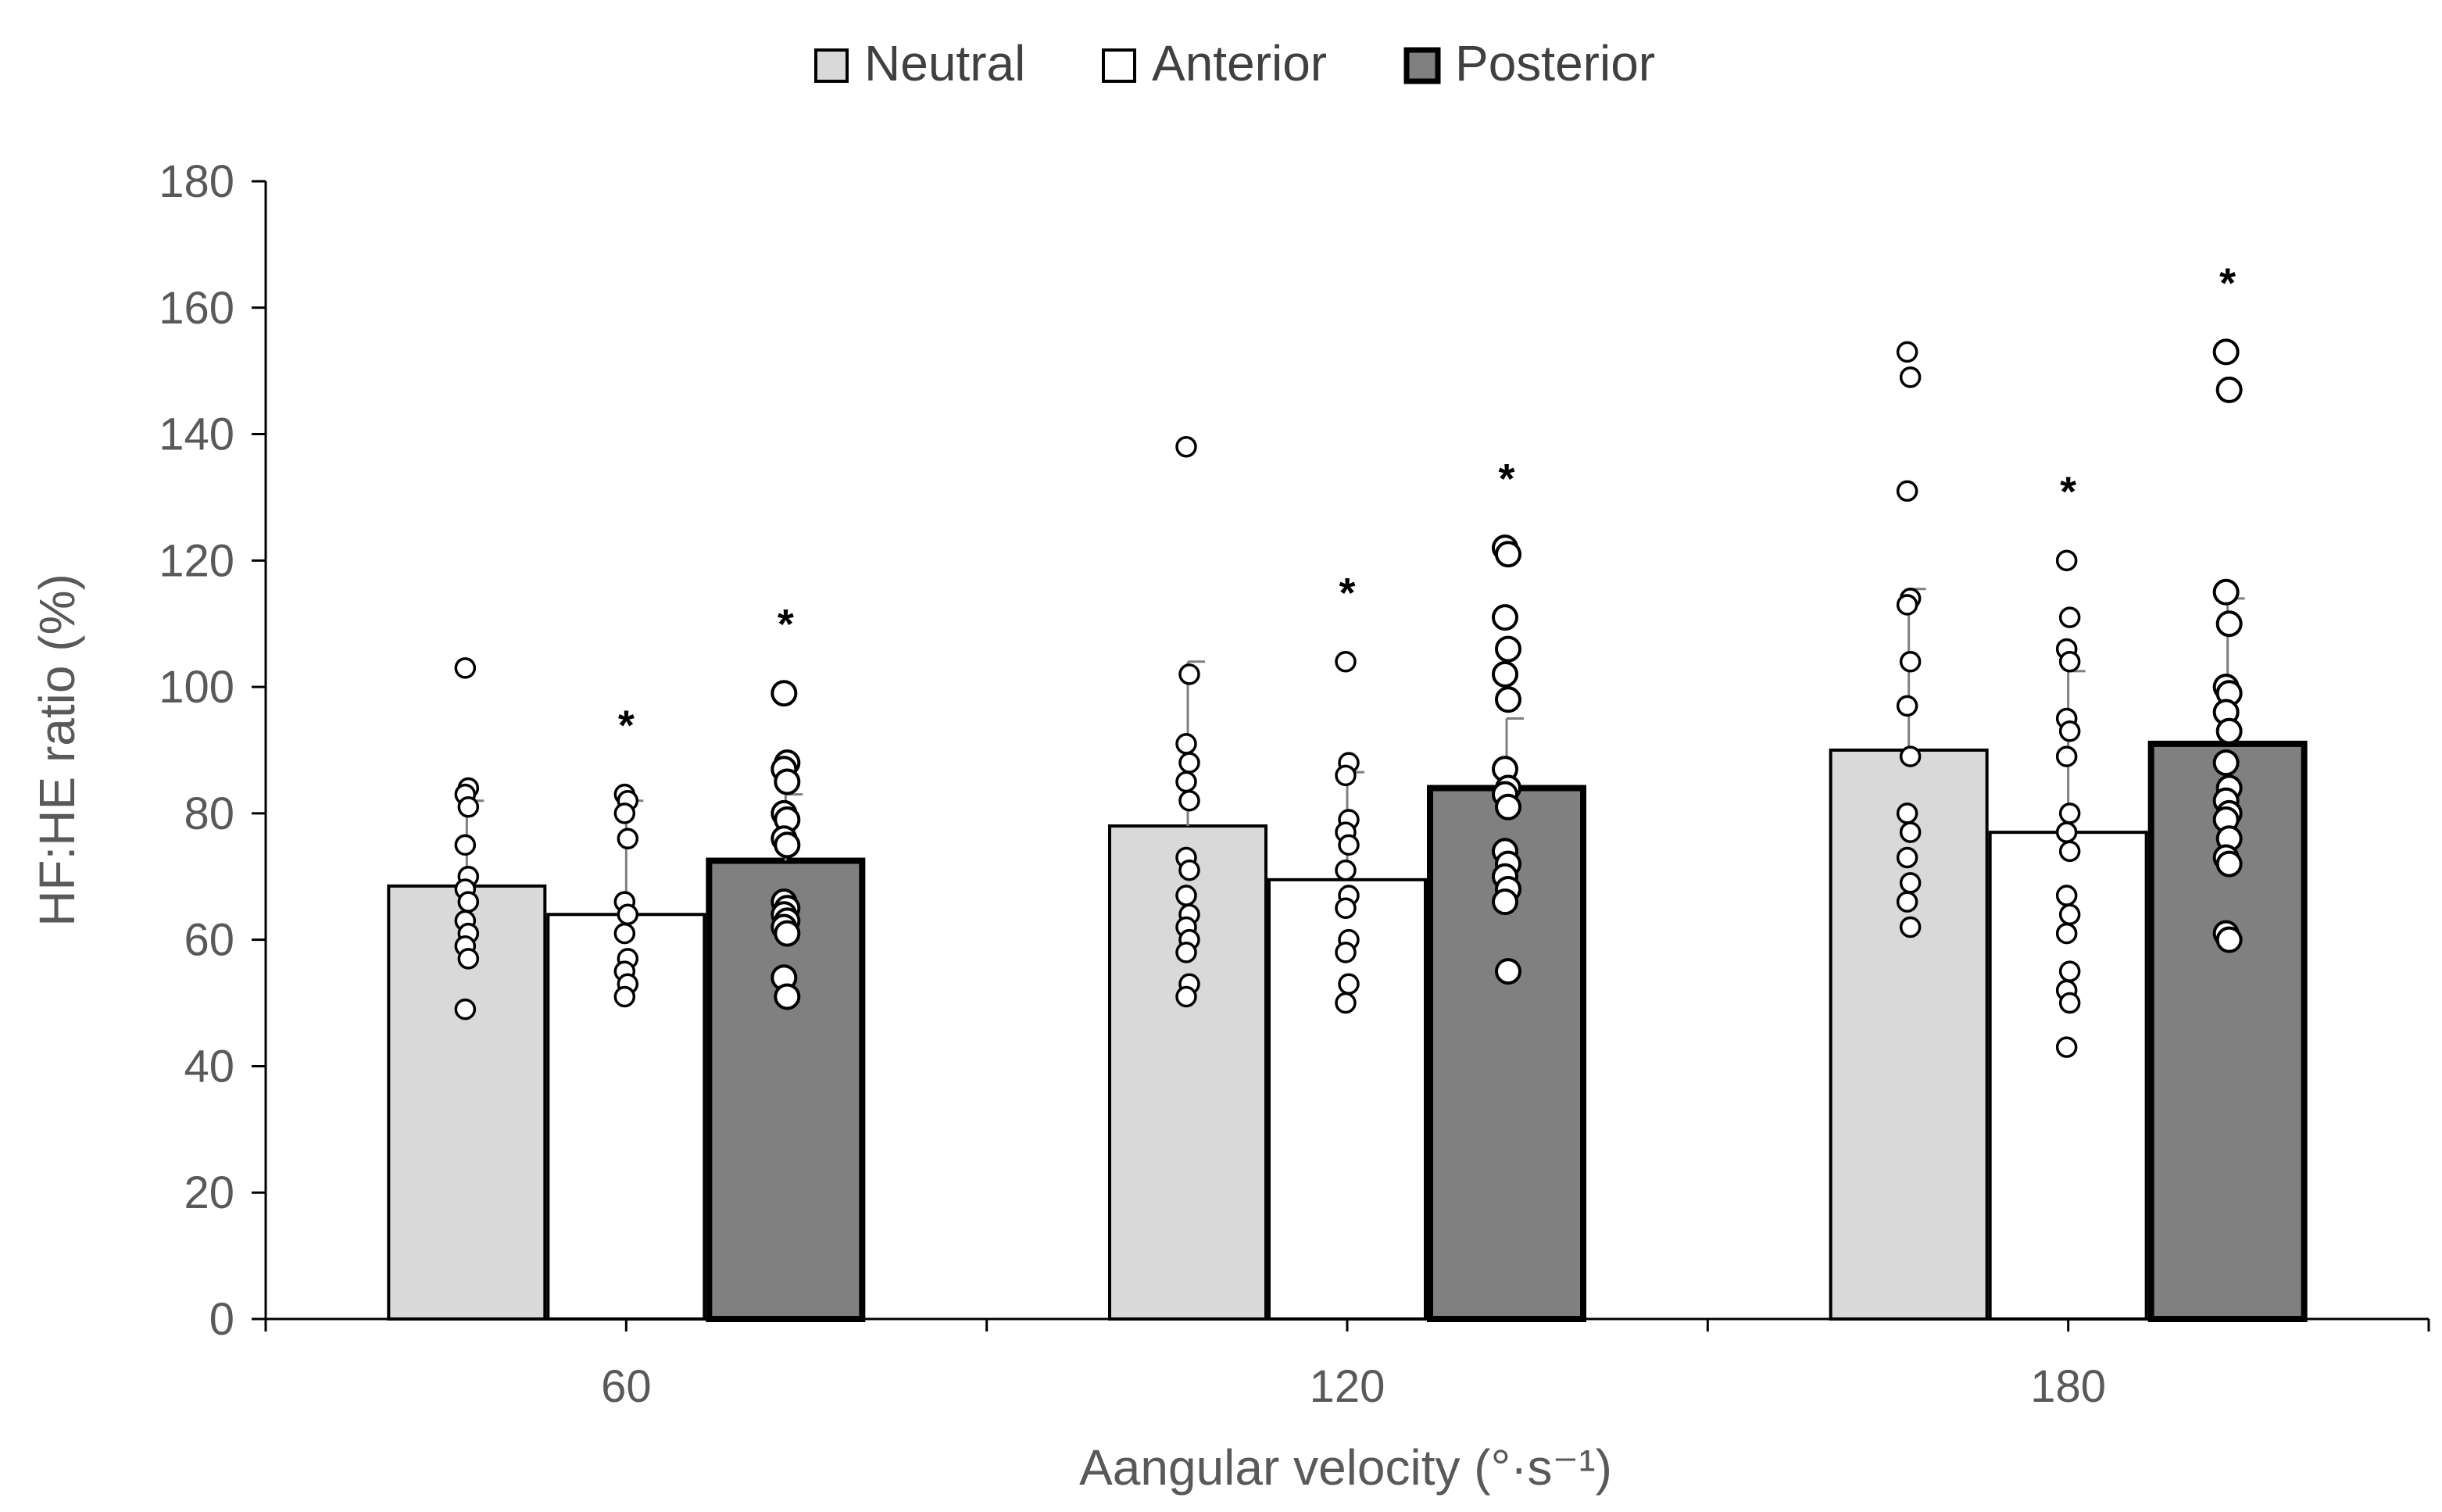  Describe the element at coordinates (1119, 65) in the screenshot. I see `legend-swatch-anterior` at that location.